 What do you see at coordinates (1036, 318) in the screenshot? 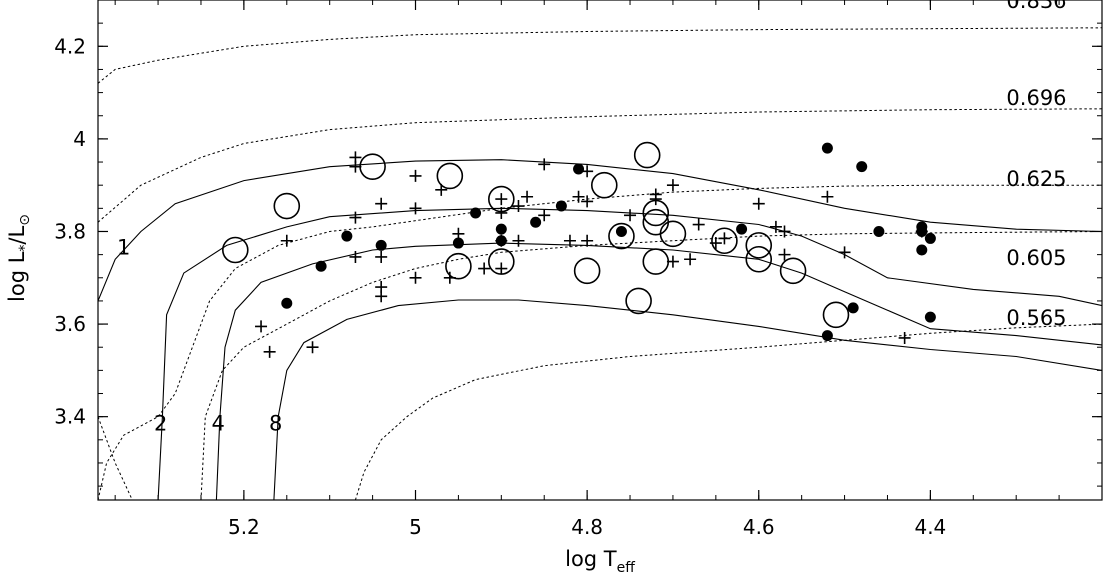
I see `mass-track-label: 0.565` at bounding box center [1036, 318].